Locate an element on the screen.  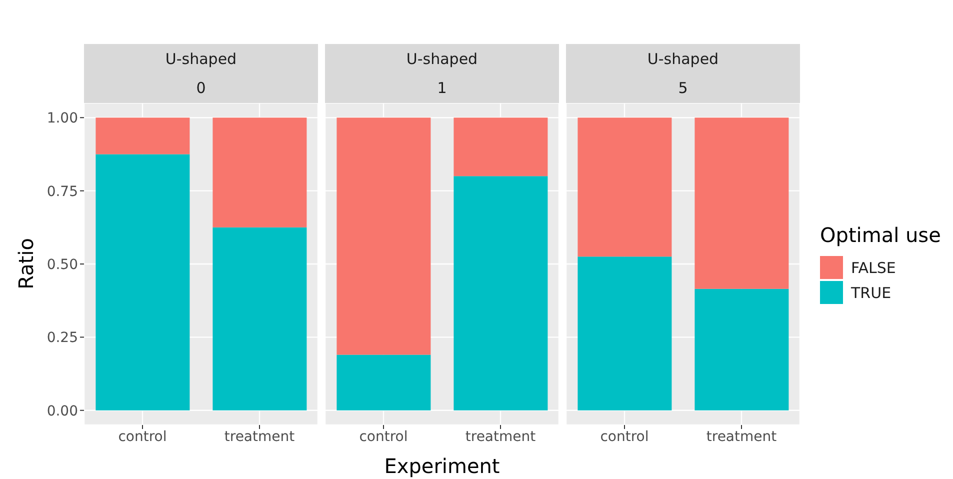
y-tick-label: 1.00 is located at coordinates (62, 118).